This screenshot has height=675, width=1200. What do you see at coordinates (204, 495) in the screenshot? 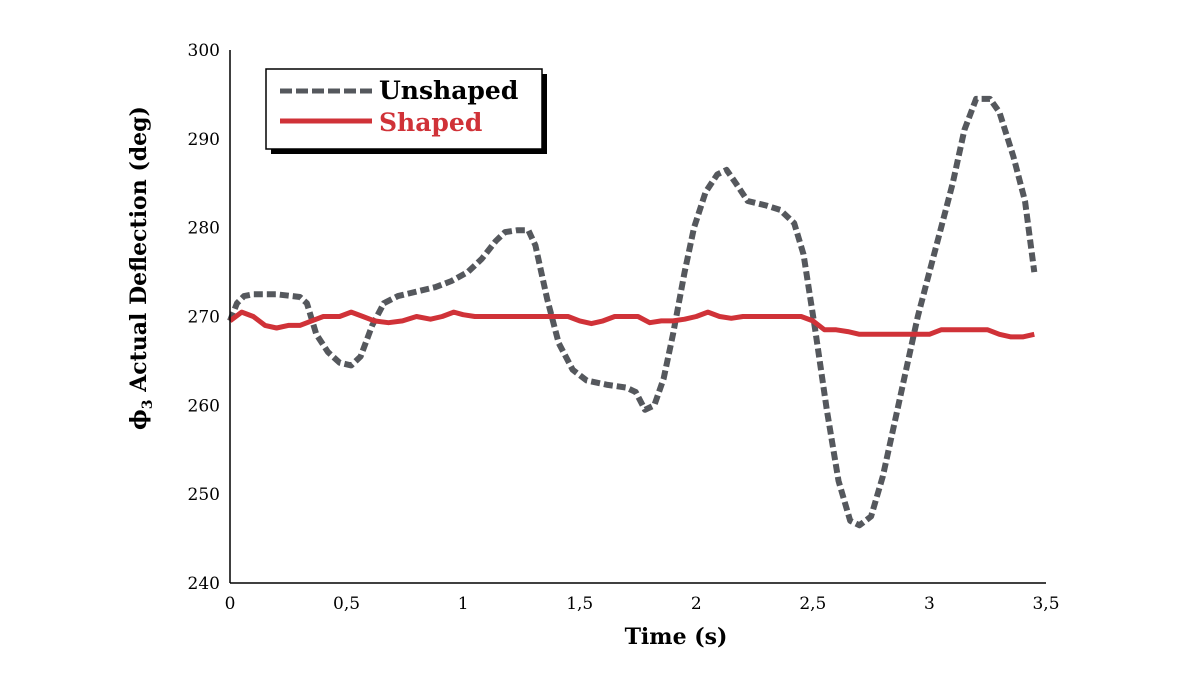
I see `y-tick-label: 250` at bounding box center [204, 495].